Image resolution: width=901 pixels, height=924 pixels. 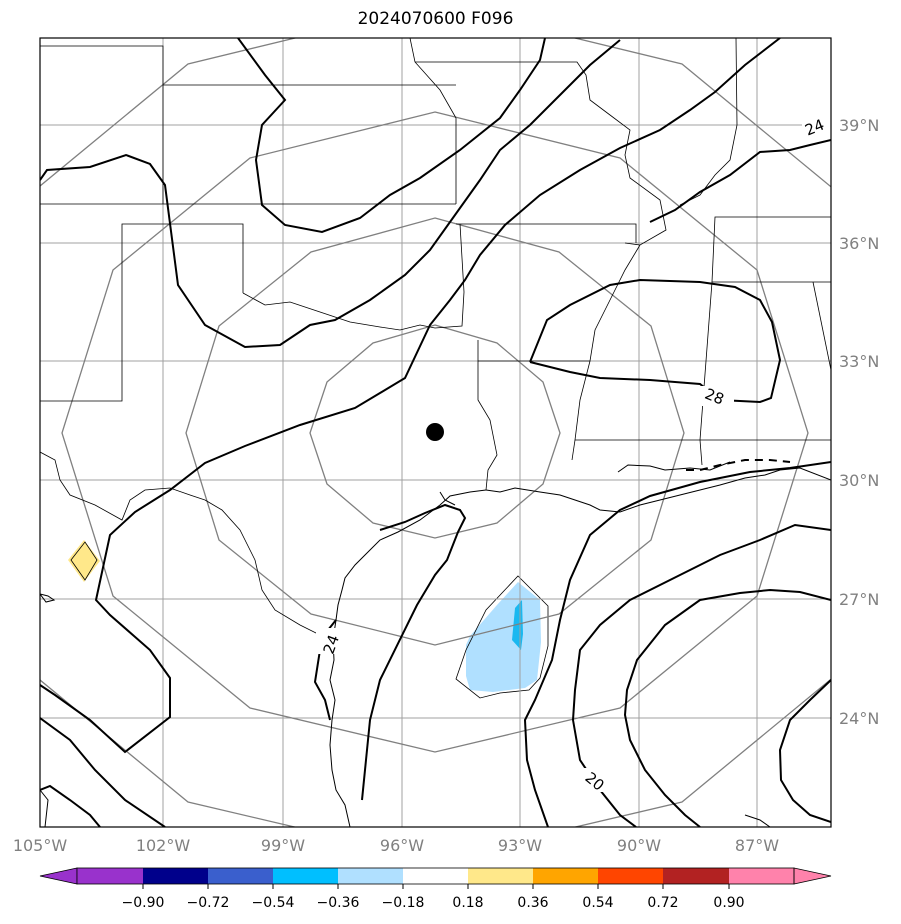 I want to click on colorbar-tick-label: 0.90, so click(x=728, y=903).